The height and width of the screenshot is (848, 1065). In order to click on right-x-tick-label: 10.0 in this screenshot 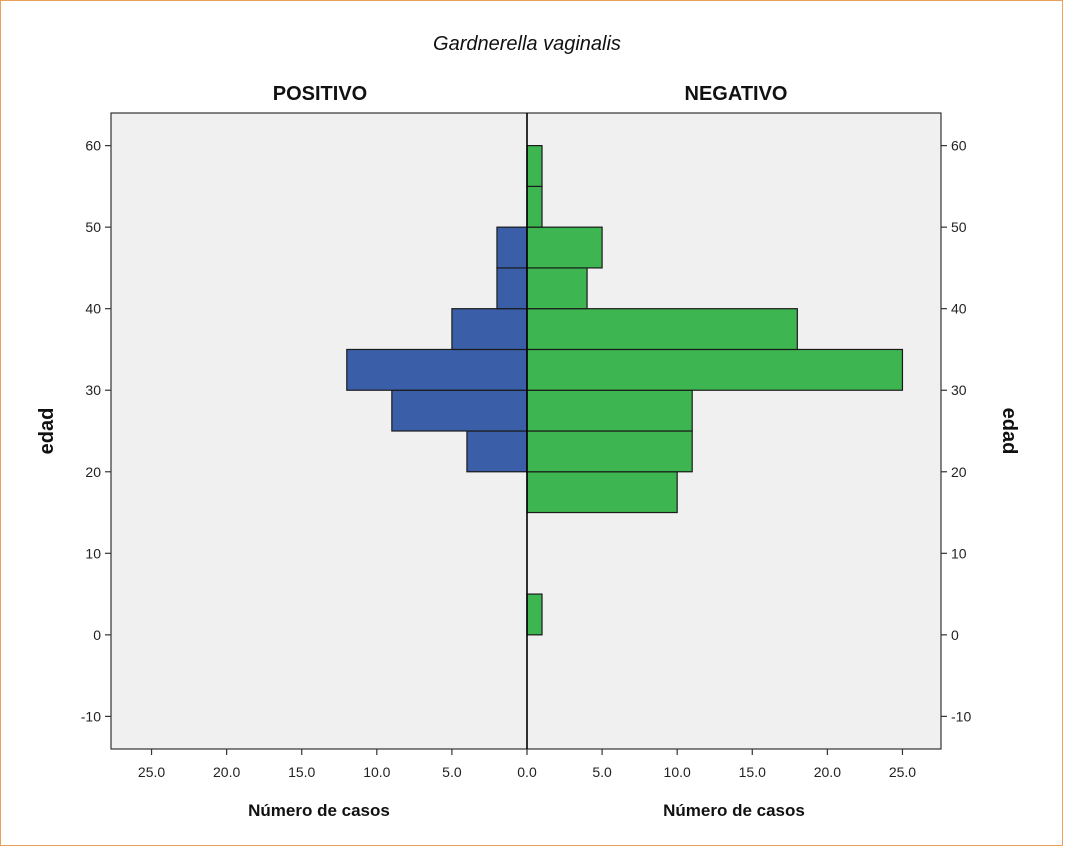, I will do `click(677, 772)`.